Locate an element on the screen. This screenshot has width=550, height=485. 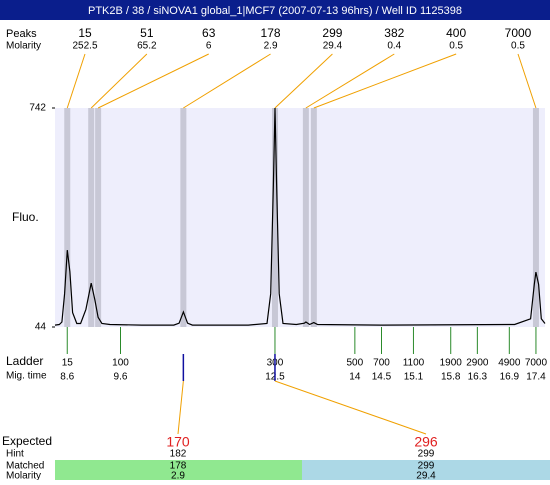
ladder-size: 2900 is located at coordinates (477, 363).